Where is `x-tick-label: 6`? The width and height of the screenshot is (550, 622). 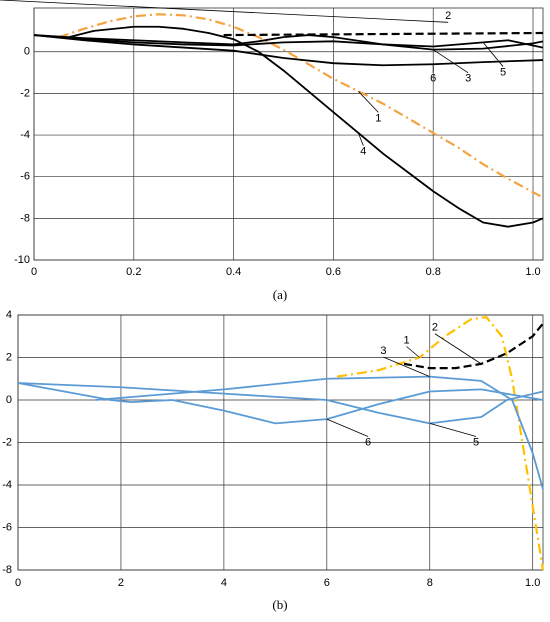
x-tick-label: 6 is located at coordinates (327, 583).